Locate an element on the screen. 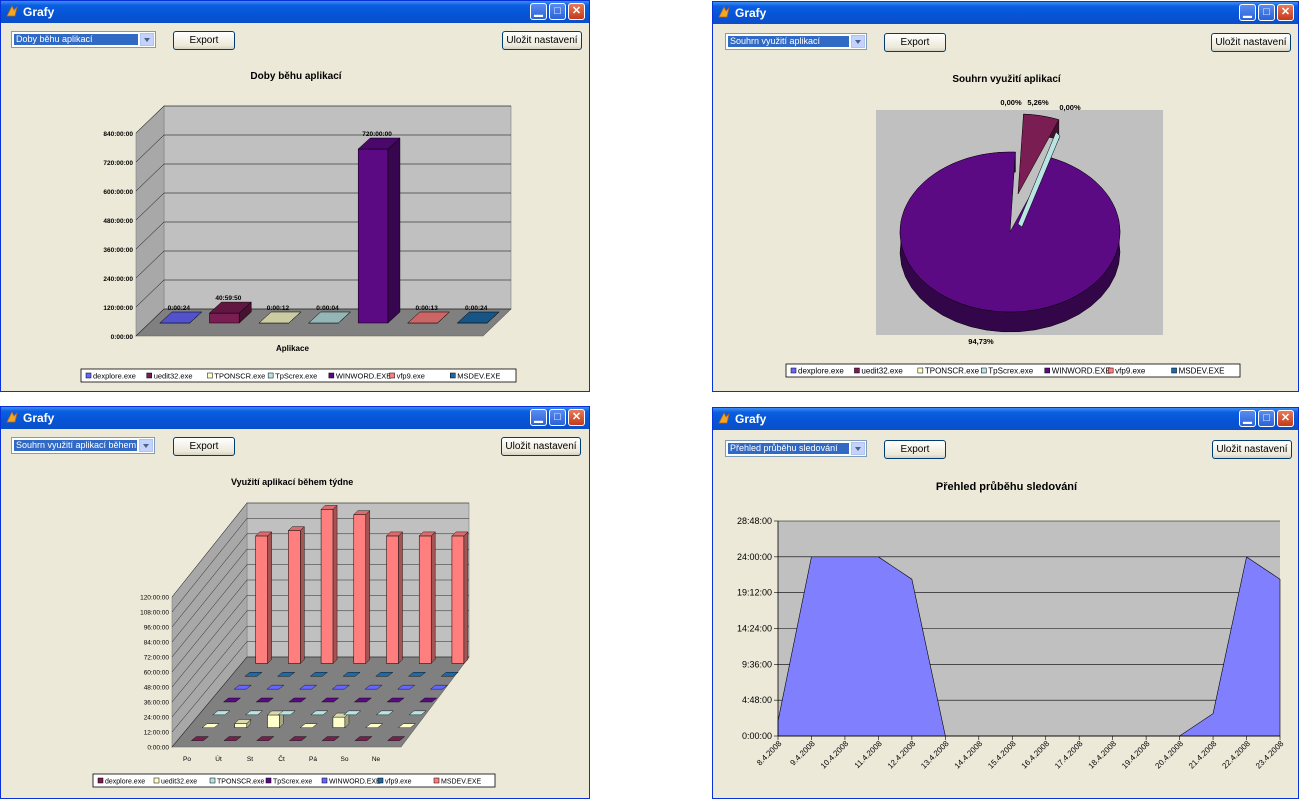  x-tick-label: 20.4.2008 is located at coordinates (1169, 755).